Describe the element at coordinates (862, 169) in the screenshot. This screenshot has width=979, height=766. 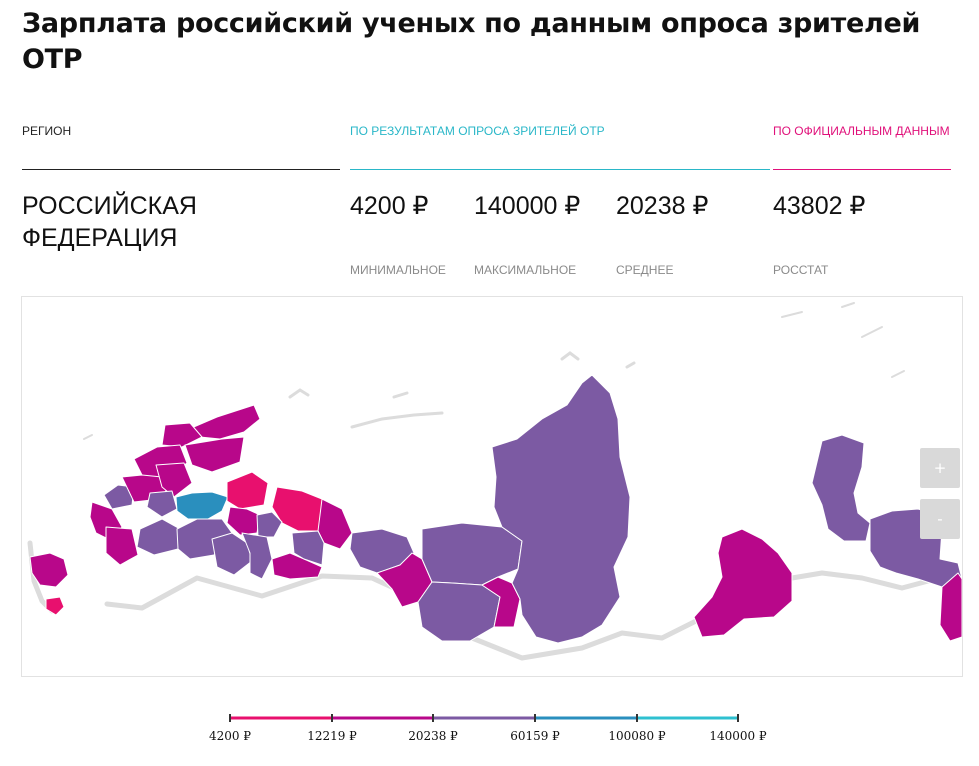
I see `official-divider` at that location.